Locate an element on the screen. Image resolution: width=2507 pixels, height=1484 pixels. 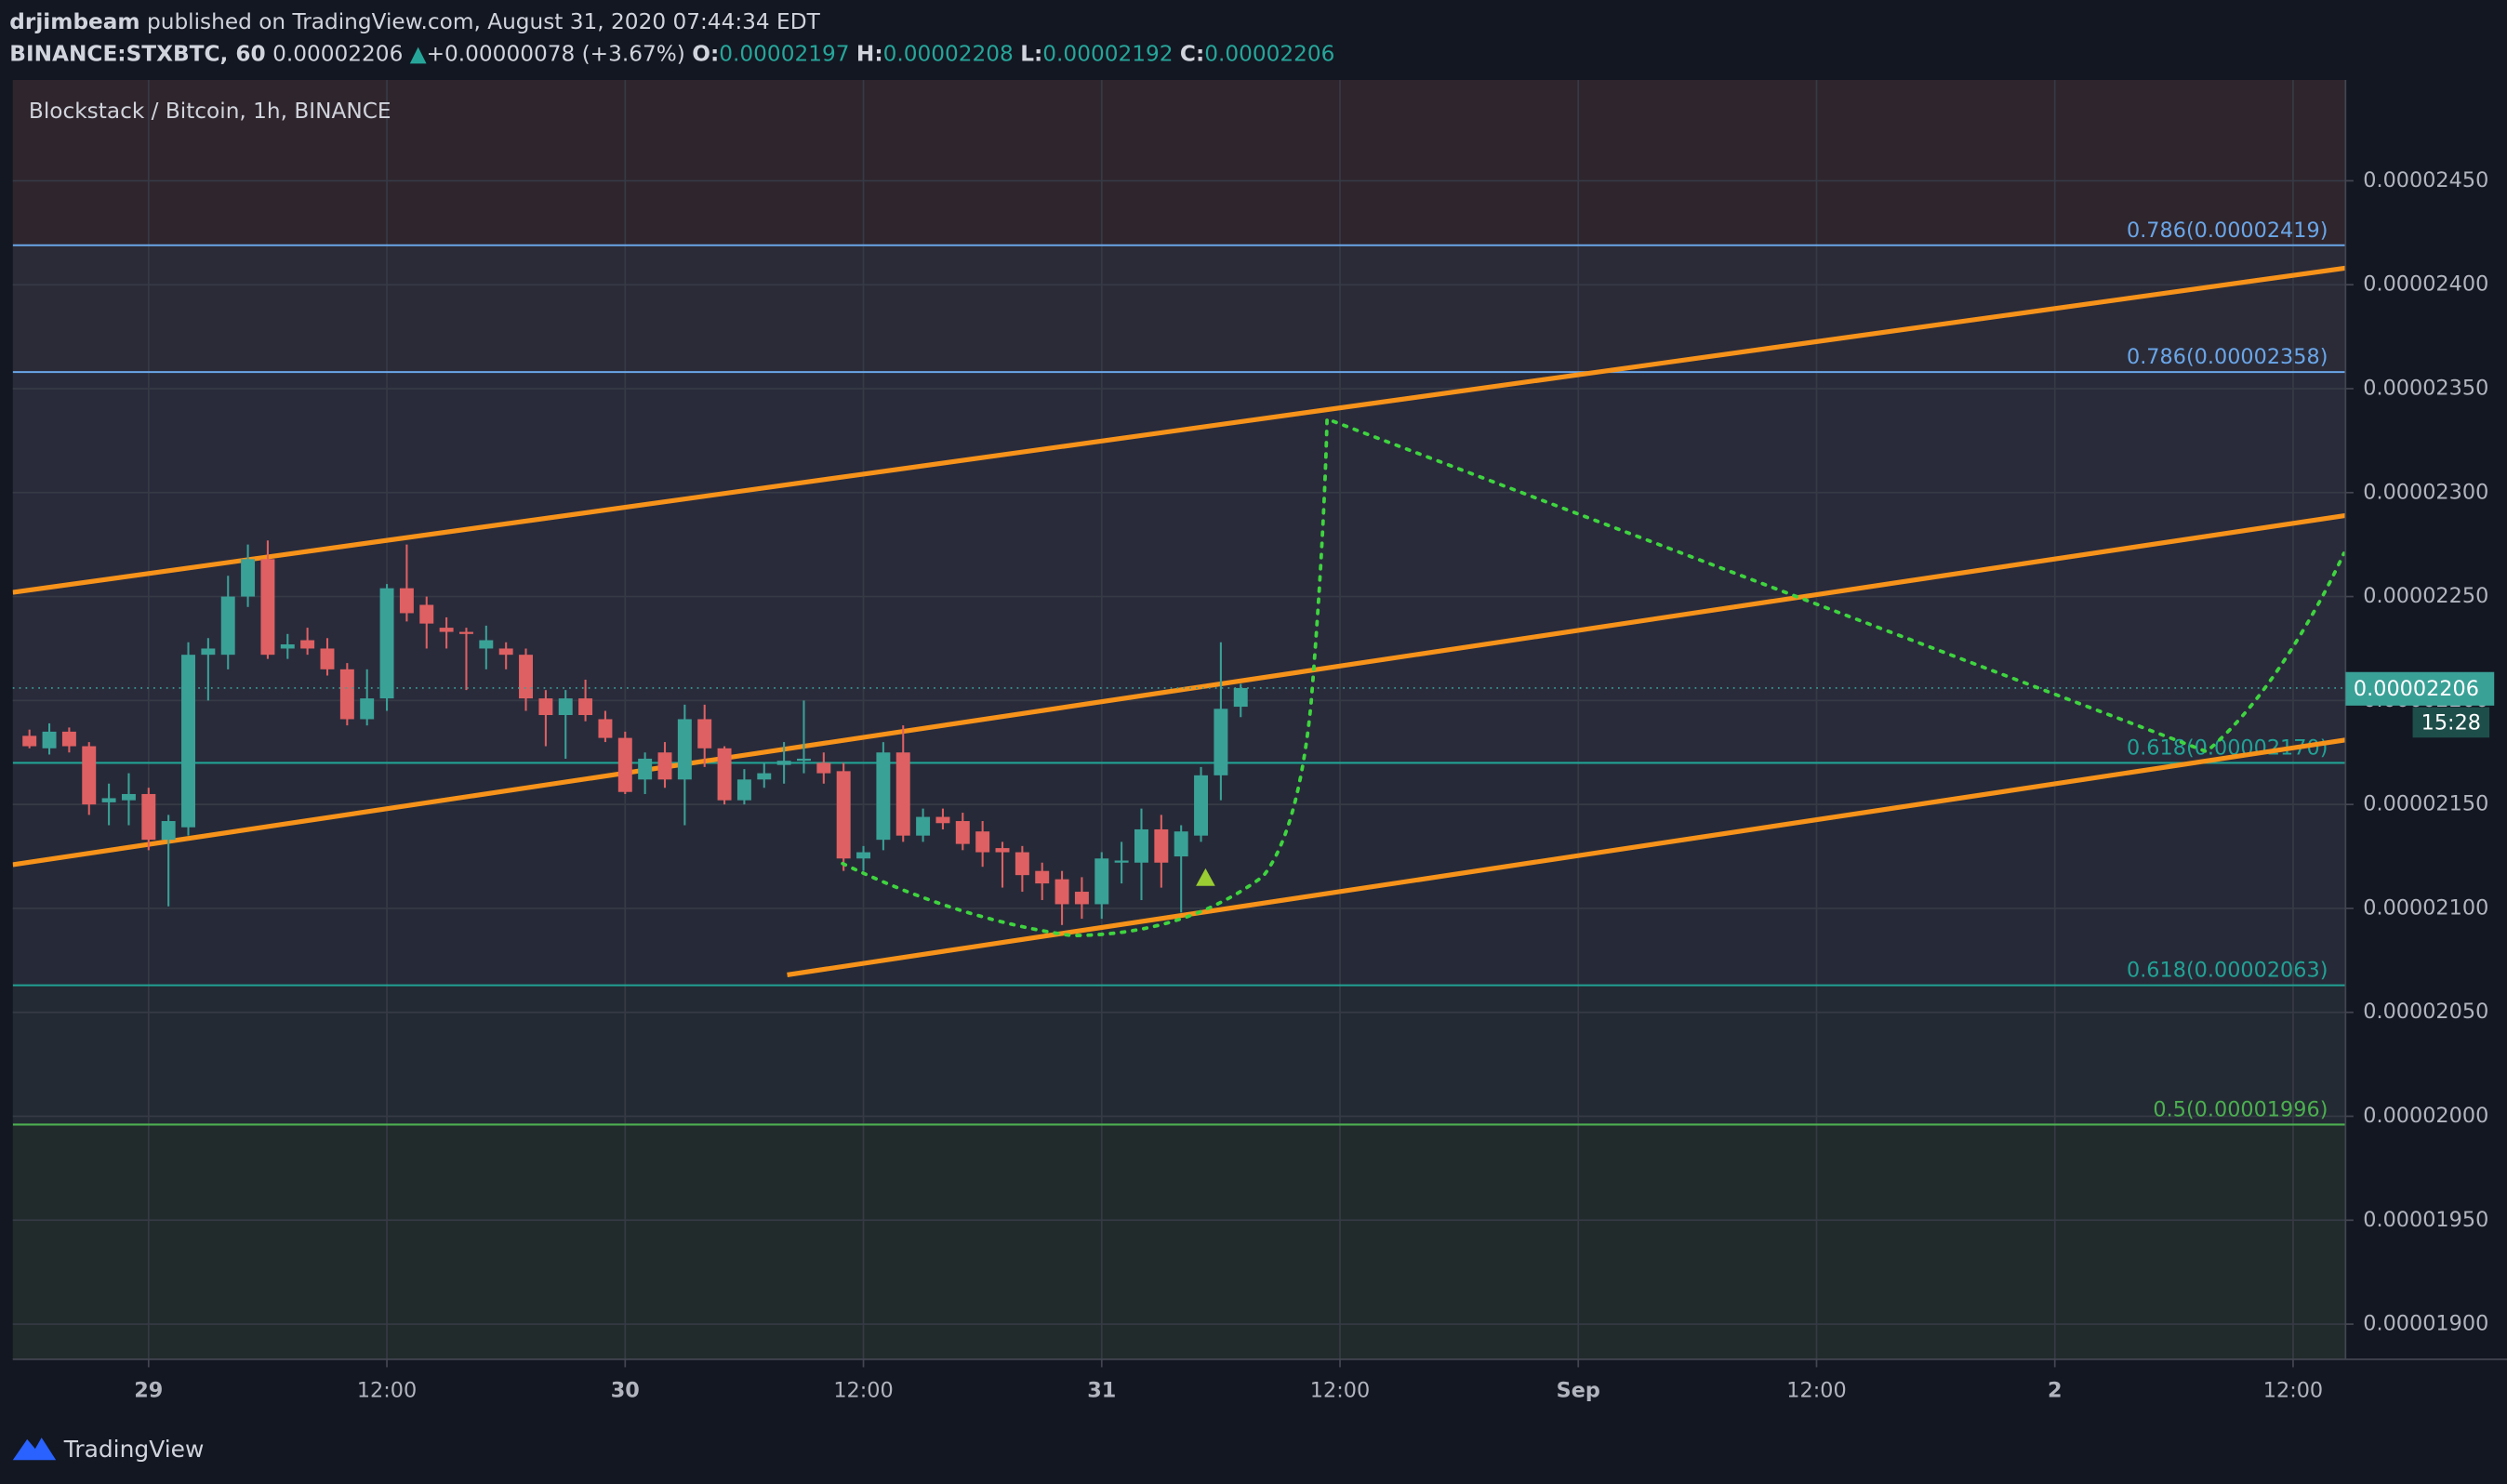
footer-logo: TradingView is located at coordinates (108, 1449).